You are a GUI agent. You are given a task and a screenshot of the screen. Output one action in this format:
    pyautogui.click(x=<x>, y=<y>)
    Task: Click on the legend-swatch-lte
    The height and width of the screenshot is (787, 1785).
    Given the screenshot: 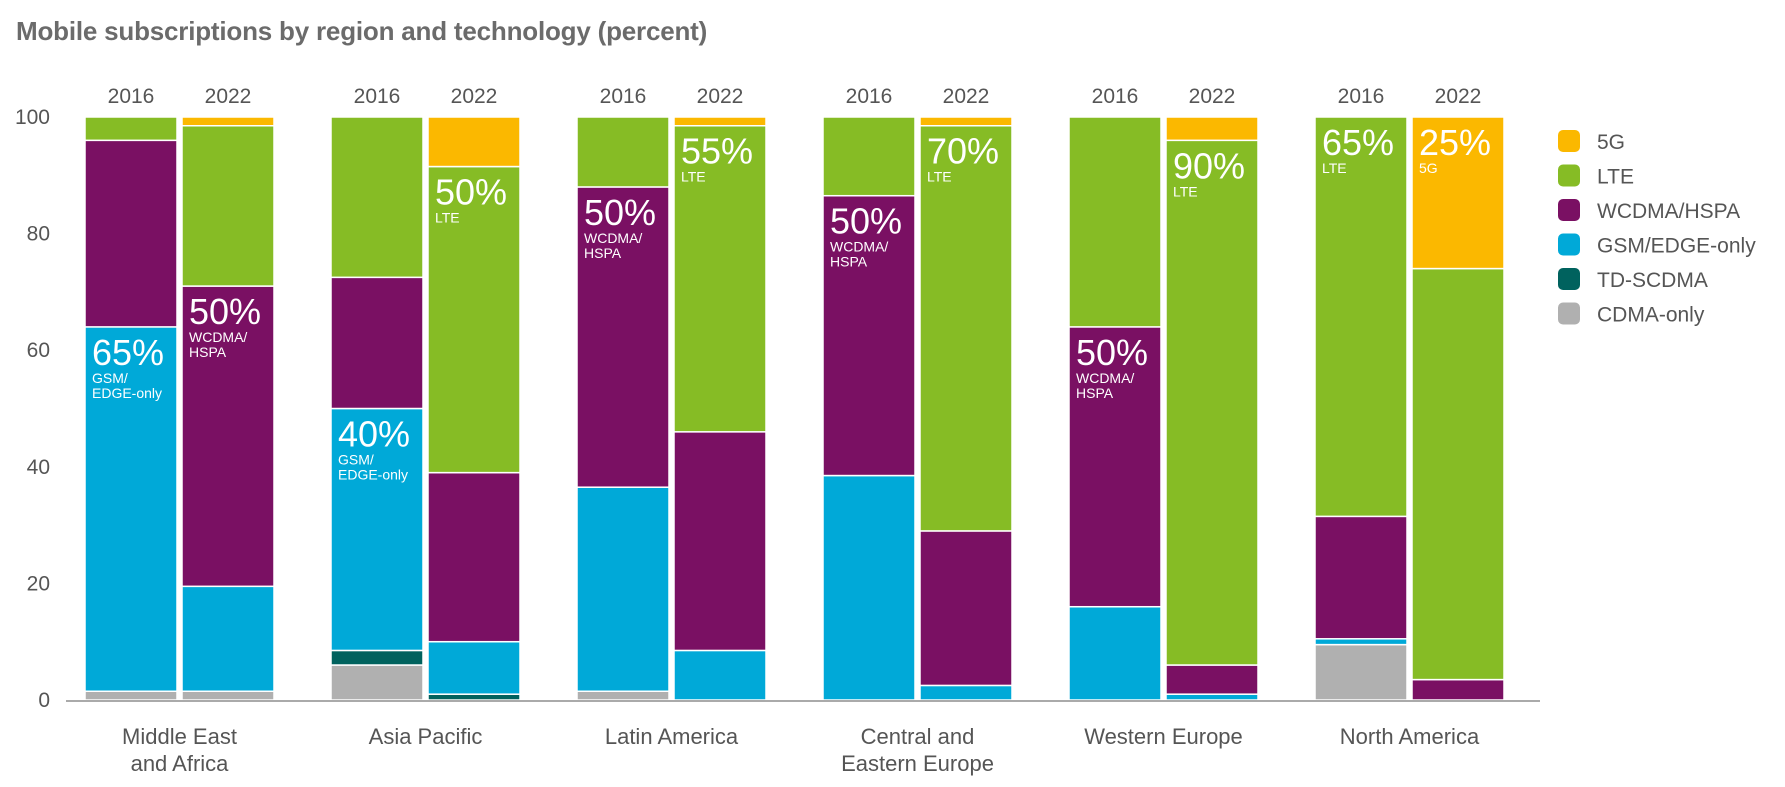 What is the action you would take?
    pyautogui.click(x=1569, y=175)
    